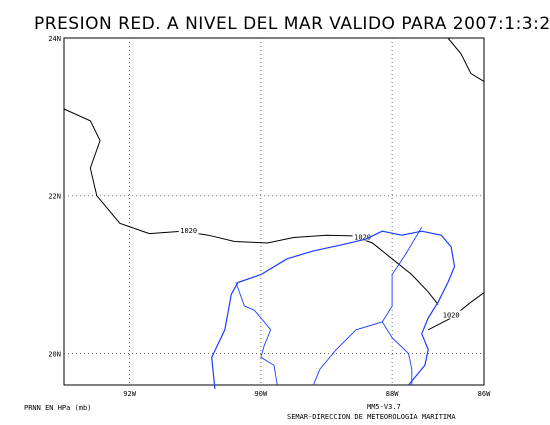 Image resolution: width=550 pixels, height=425 pixels. Describe the element at coordinates (261, 394) in the screenshot. I see `x-tick-label: 90W` at that location.